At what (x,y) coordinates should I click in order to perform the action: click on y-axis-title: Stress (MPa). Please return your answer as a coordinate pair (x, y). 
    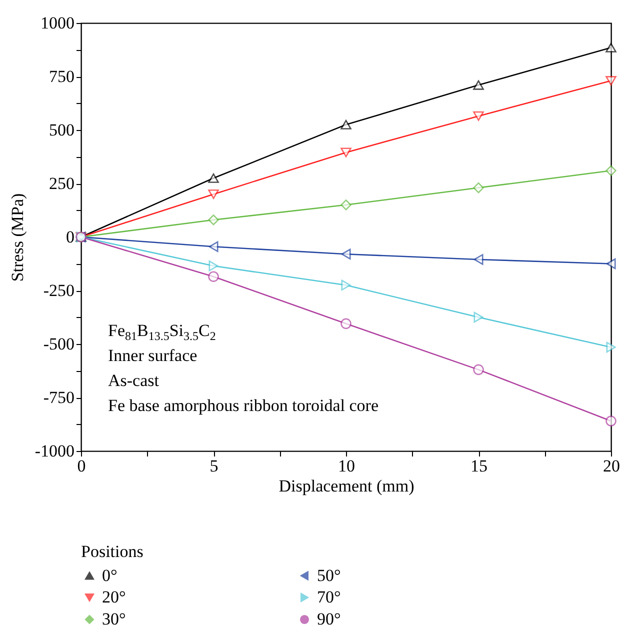
    Looking at the image, I should click on (17, 237).